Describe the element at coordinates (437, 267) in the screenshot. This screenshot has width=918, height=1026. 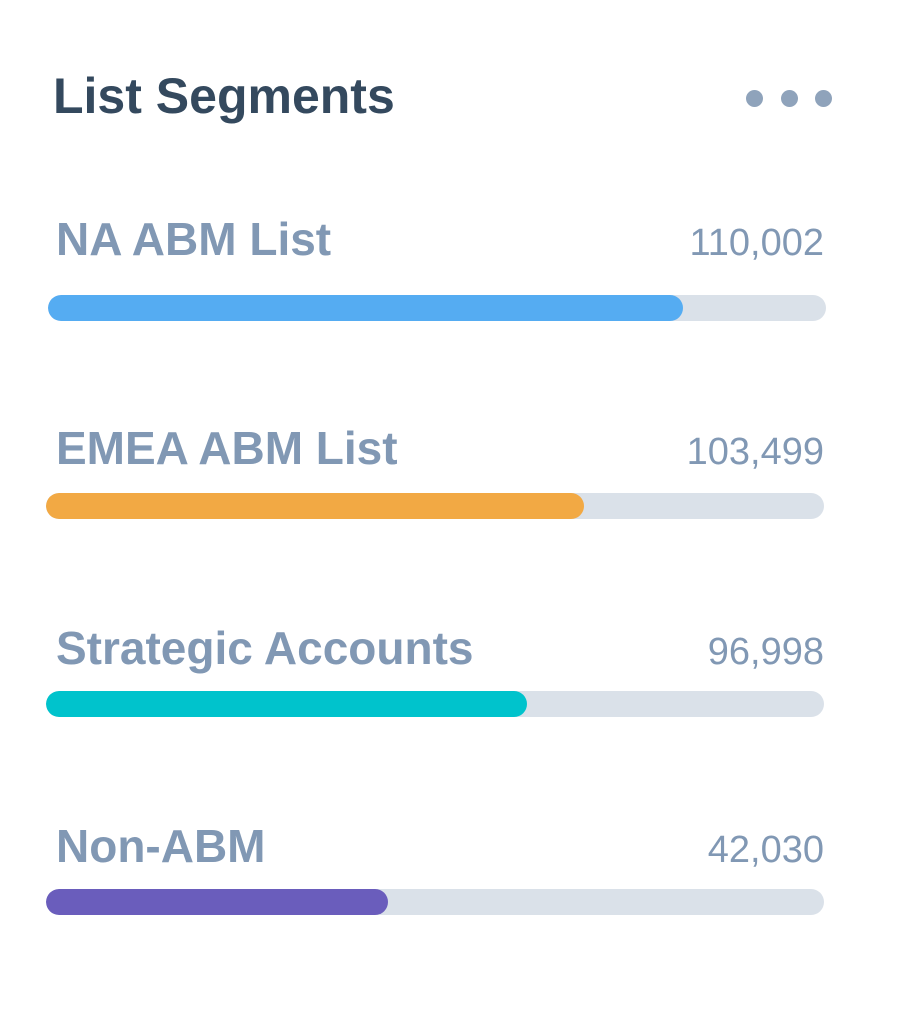
I see `segment-na-abm-list: NA ABM List 110,002` at that location.